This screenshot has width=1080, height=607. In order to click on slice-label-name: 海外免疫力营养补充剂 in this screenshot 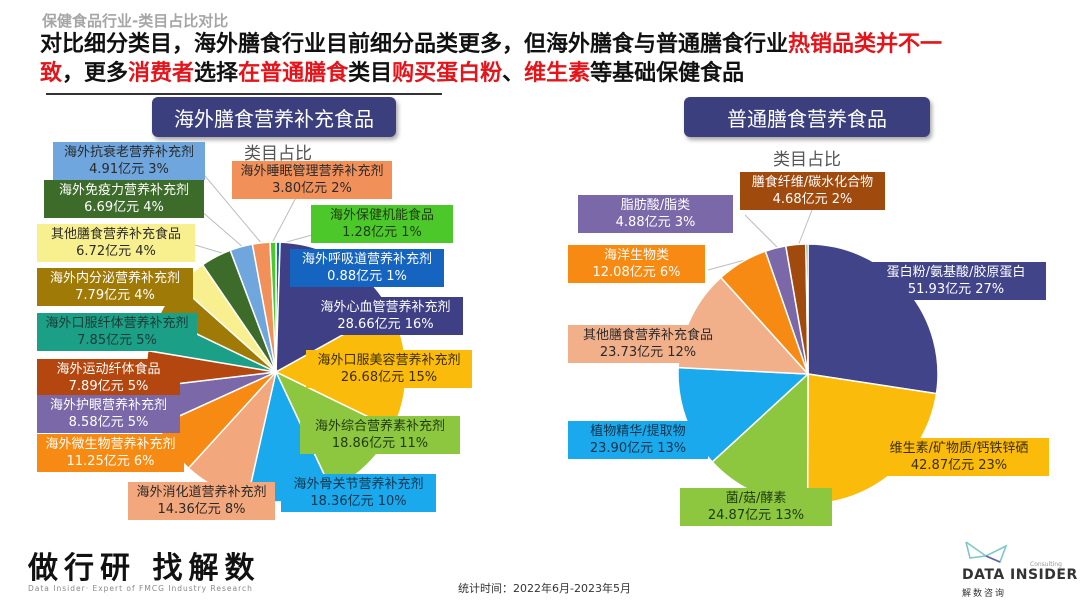, I will do `click(123, 190)`.